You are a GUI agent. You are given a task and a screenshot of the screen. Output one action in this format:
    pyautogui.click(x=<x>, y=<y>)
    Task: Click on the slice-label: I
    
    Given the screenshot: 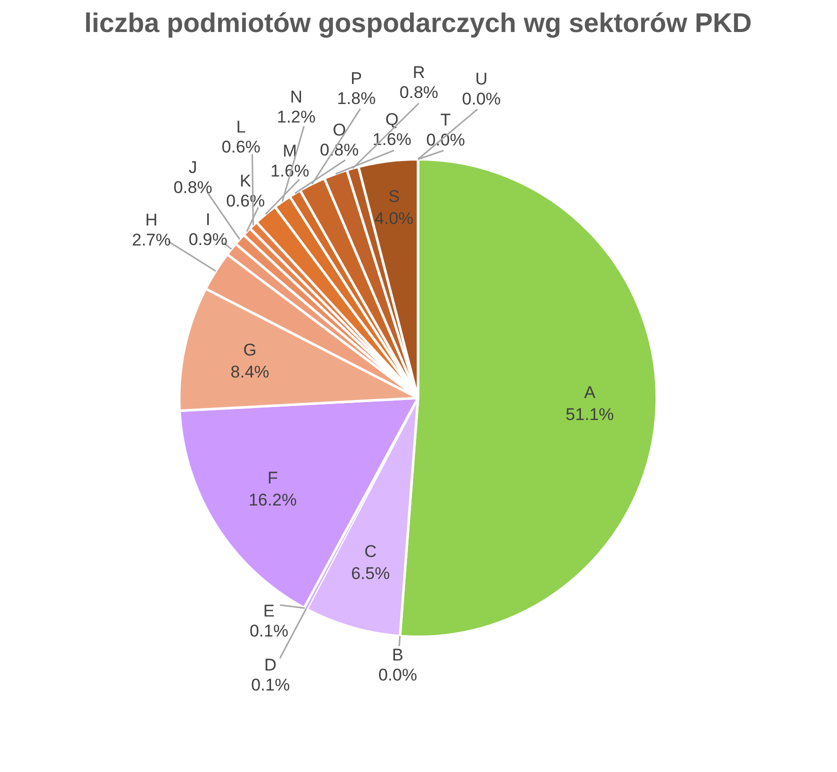 What is the action you would take?
    pyautogui.click(x=208, y=220)
    